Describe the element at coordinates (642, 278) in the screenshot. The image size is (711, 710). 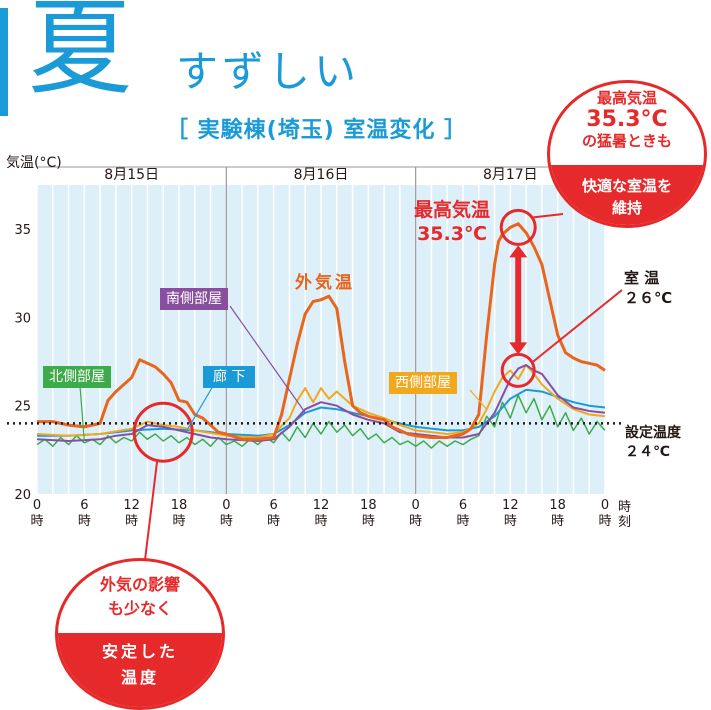
I see `room-temp-title: 室 温` at that location.